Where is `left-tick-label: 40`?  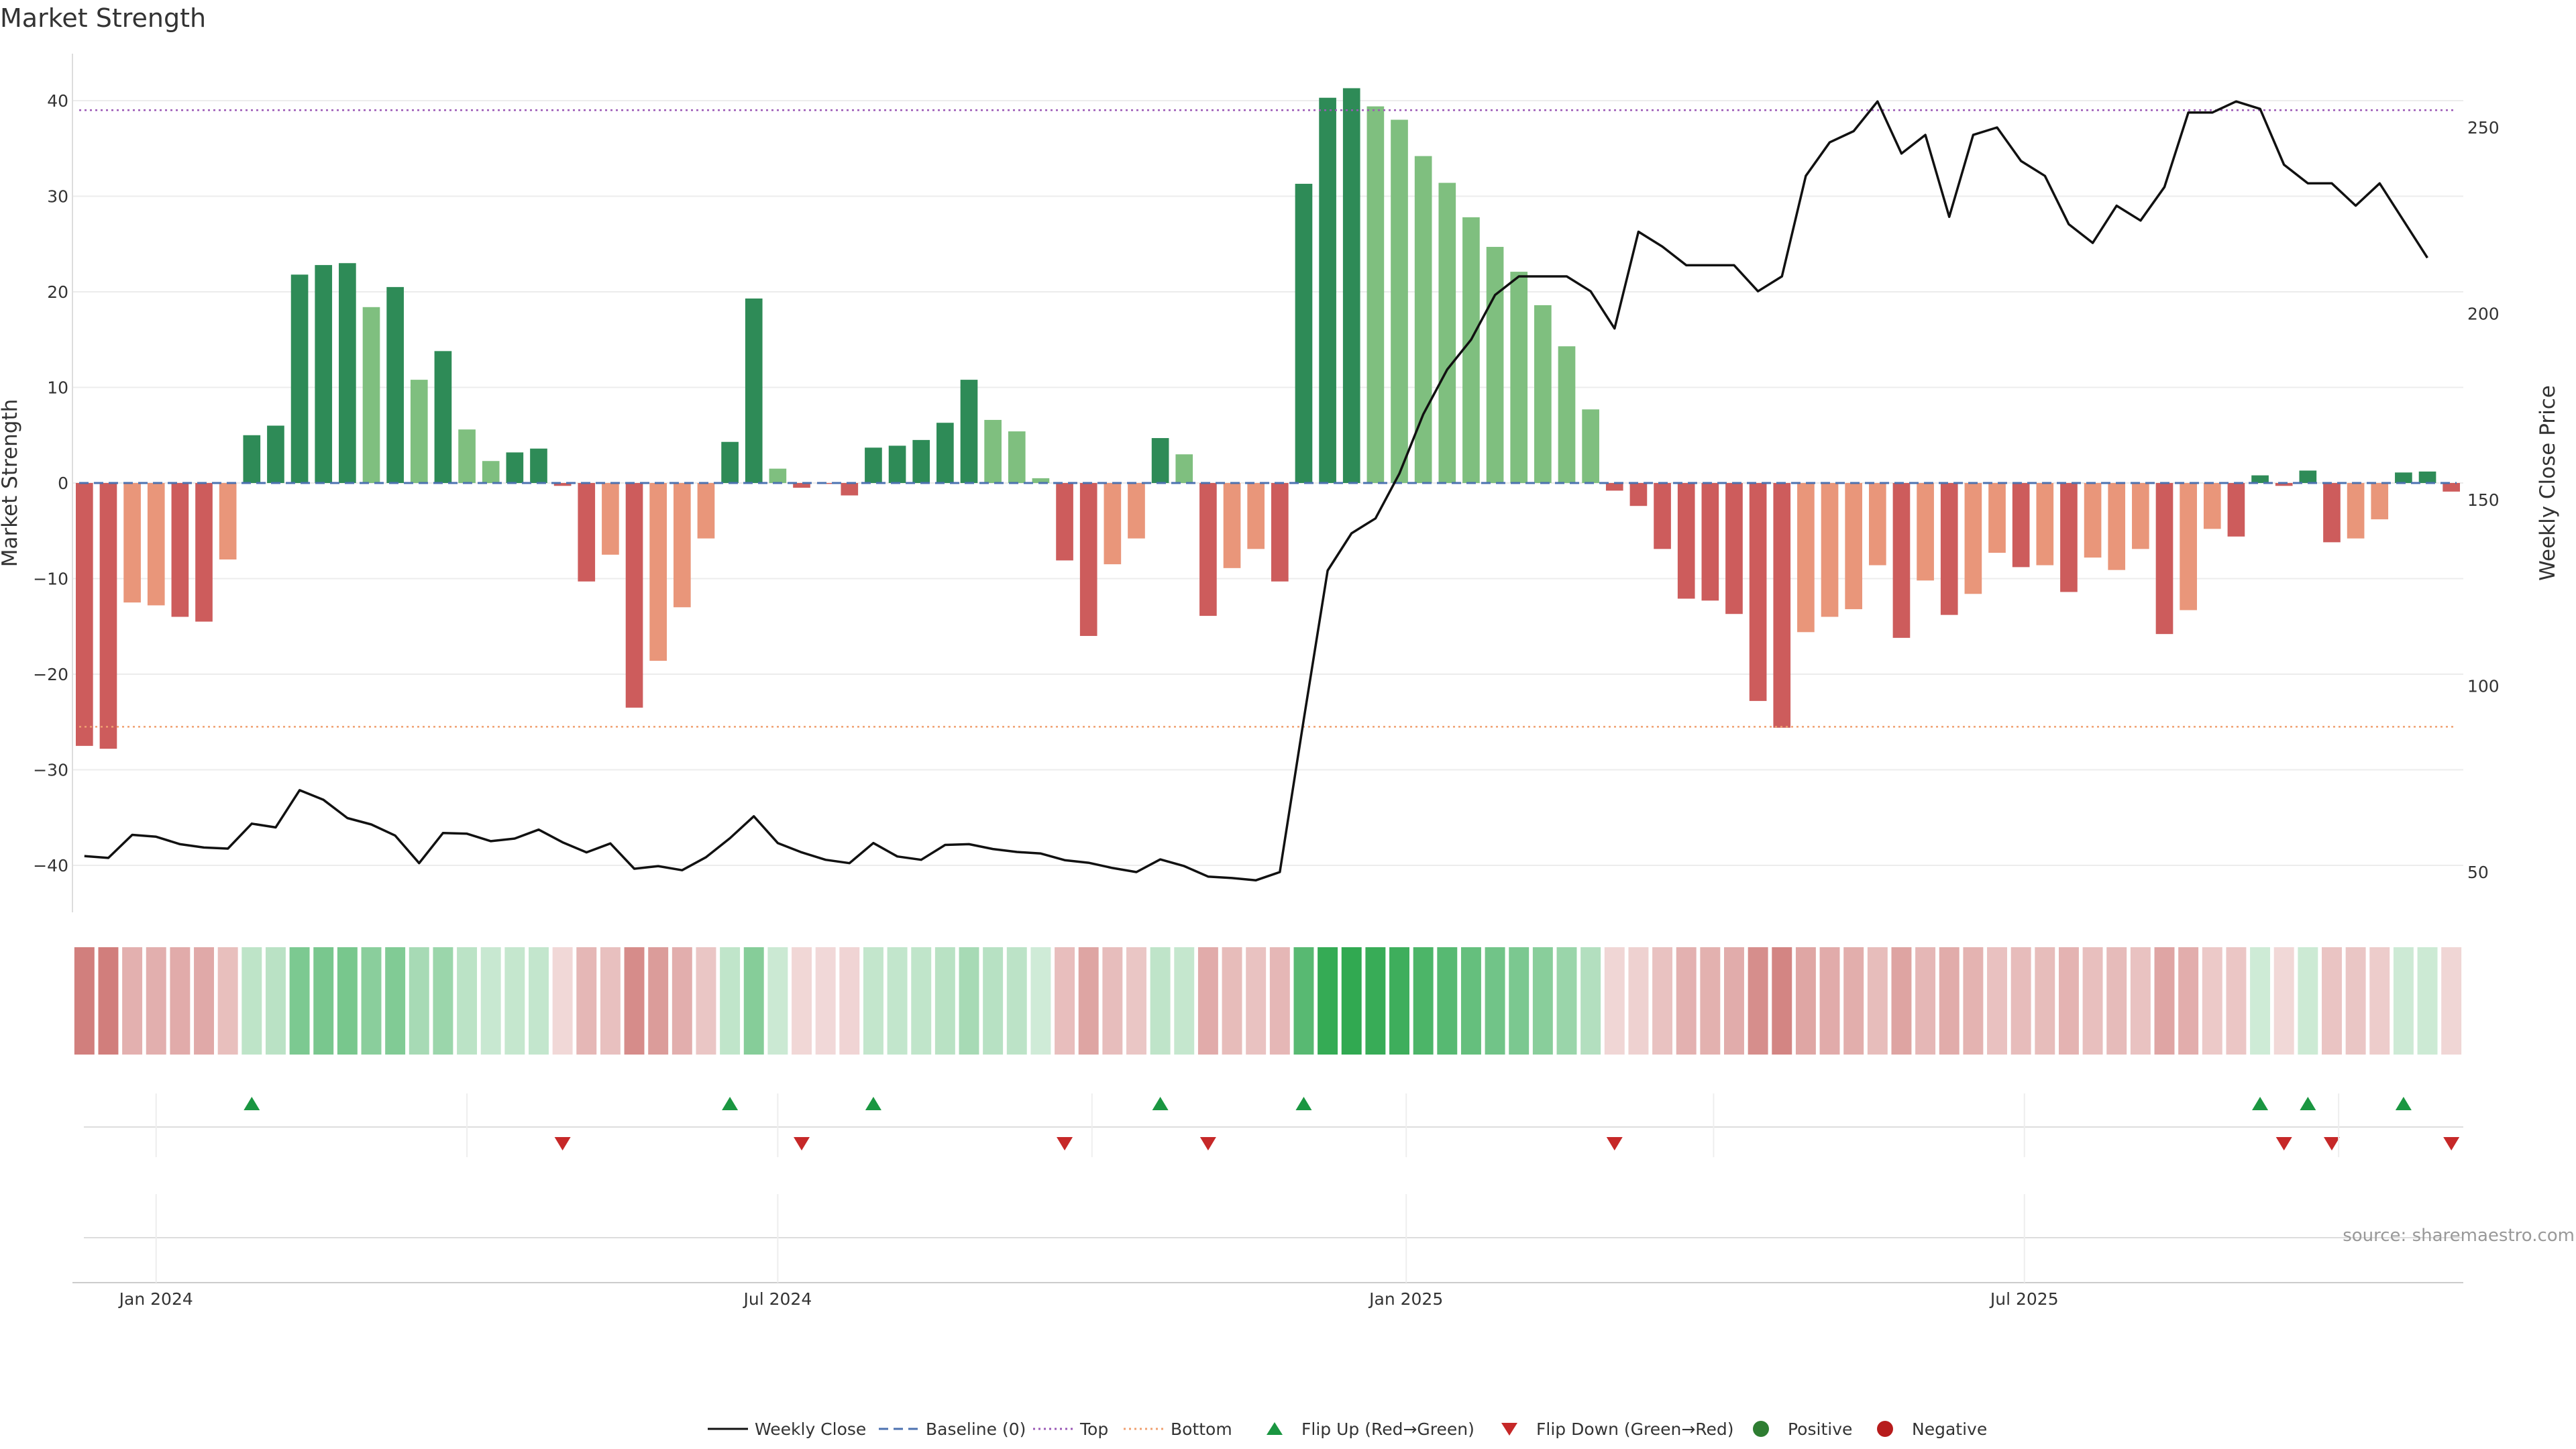
left-tick-label: 40 is located at coordinates (57, 101).